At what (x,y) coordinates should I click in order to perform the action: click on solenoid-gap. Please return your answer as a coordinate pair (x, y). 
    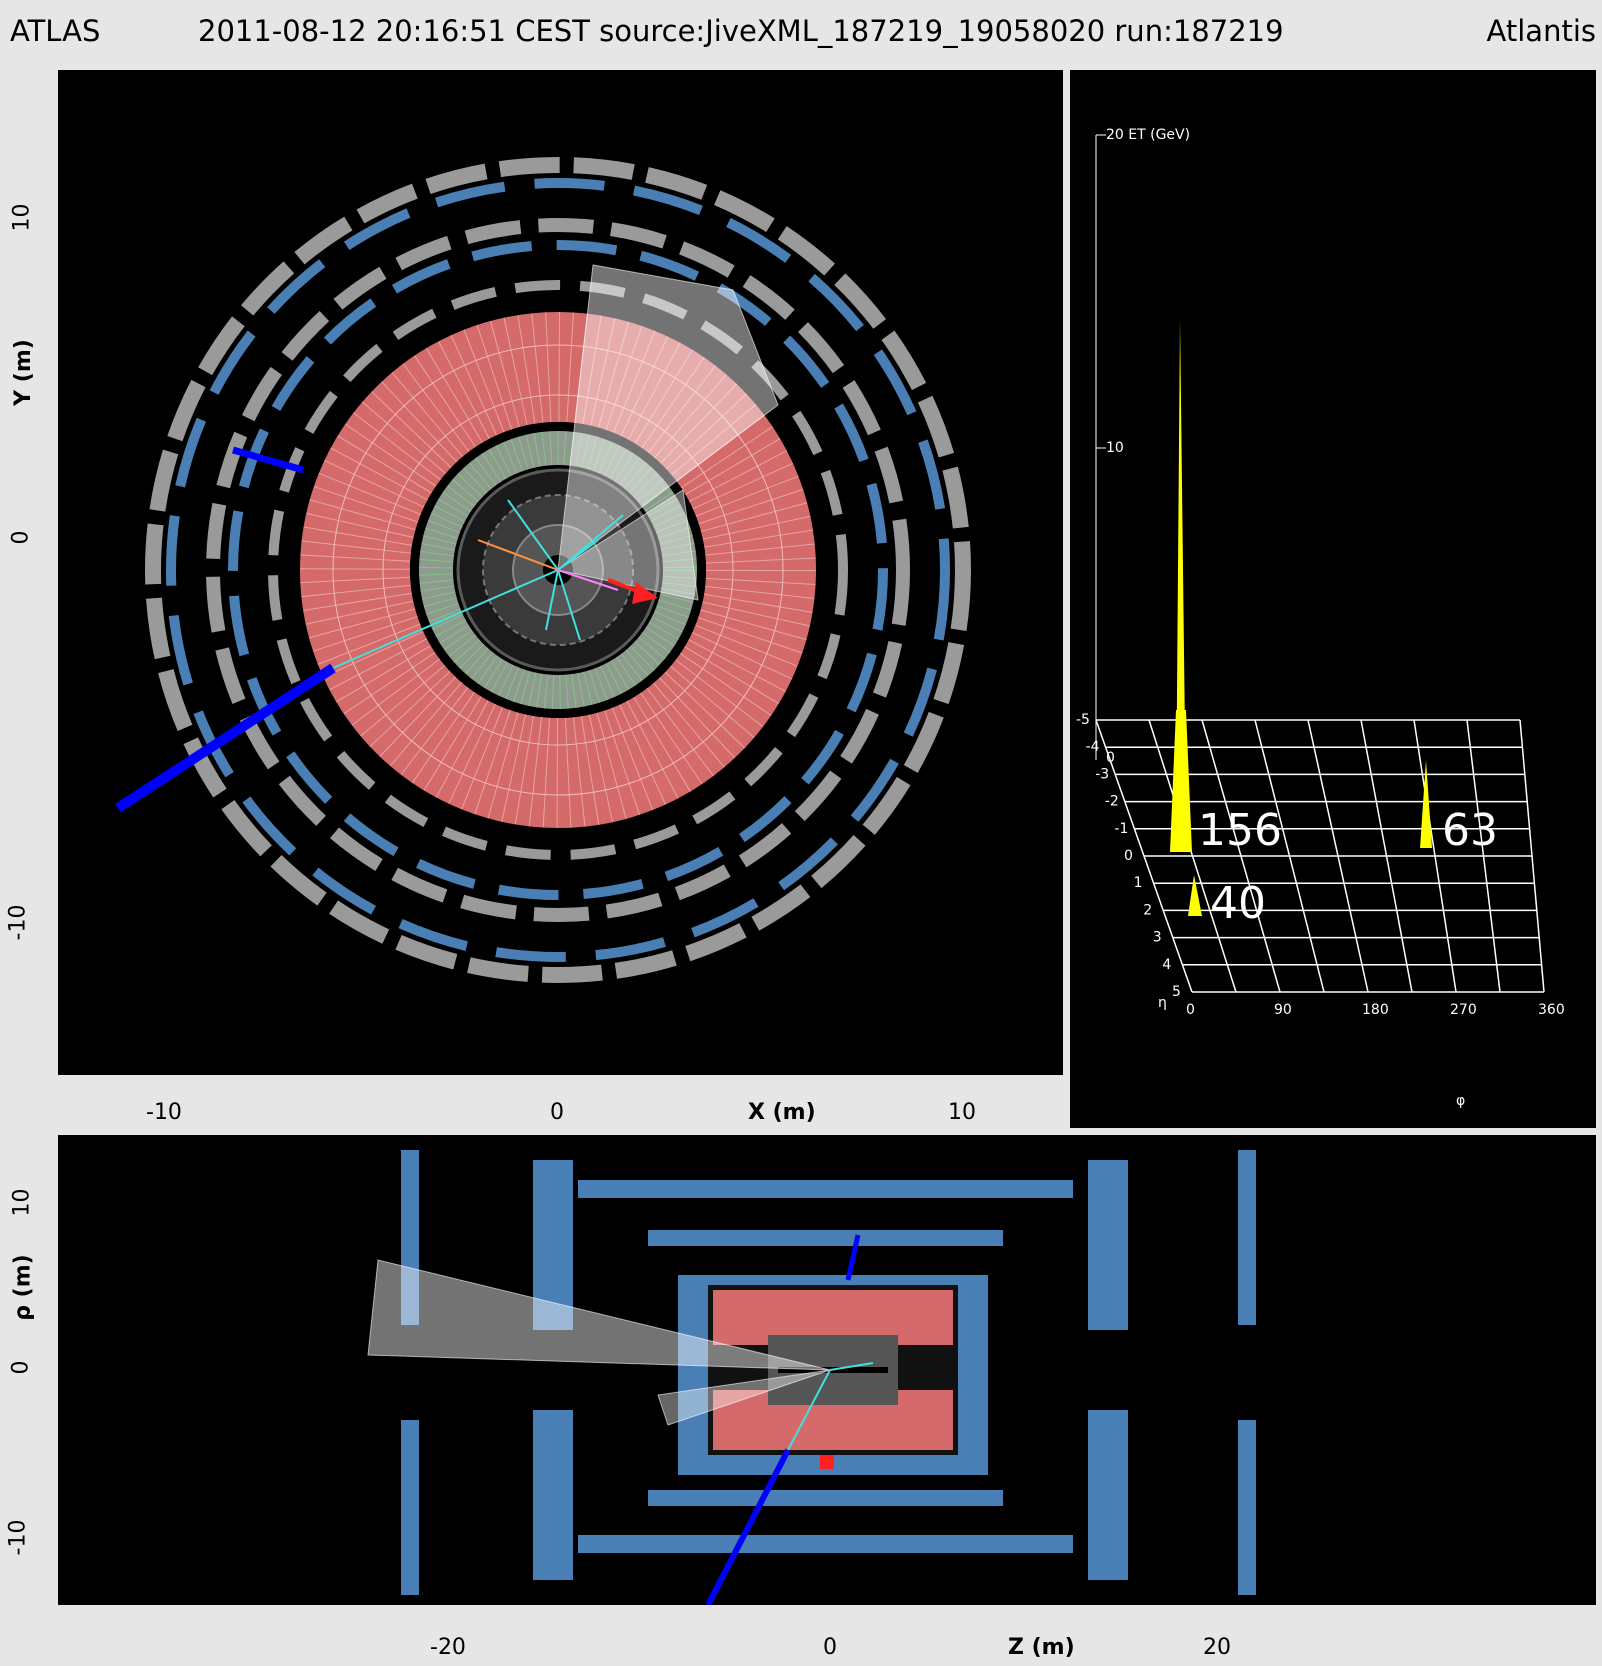
    Looking at the image, I should click on (558, 570).